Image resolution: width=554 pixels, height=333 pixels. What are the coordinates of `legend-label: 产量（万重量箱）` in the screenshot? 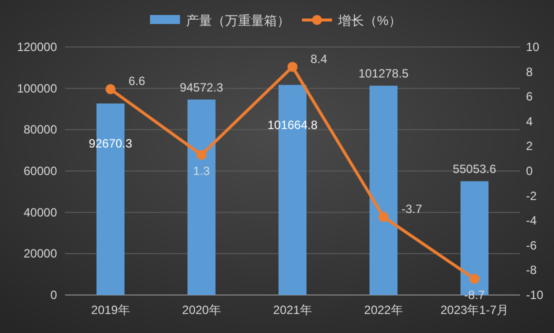 It's located at (238, 20).